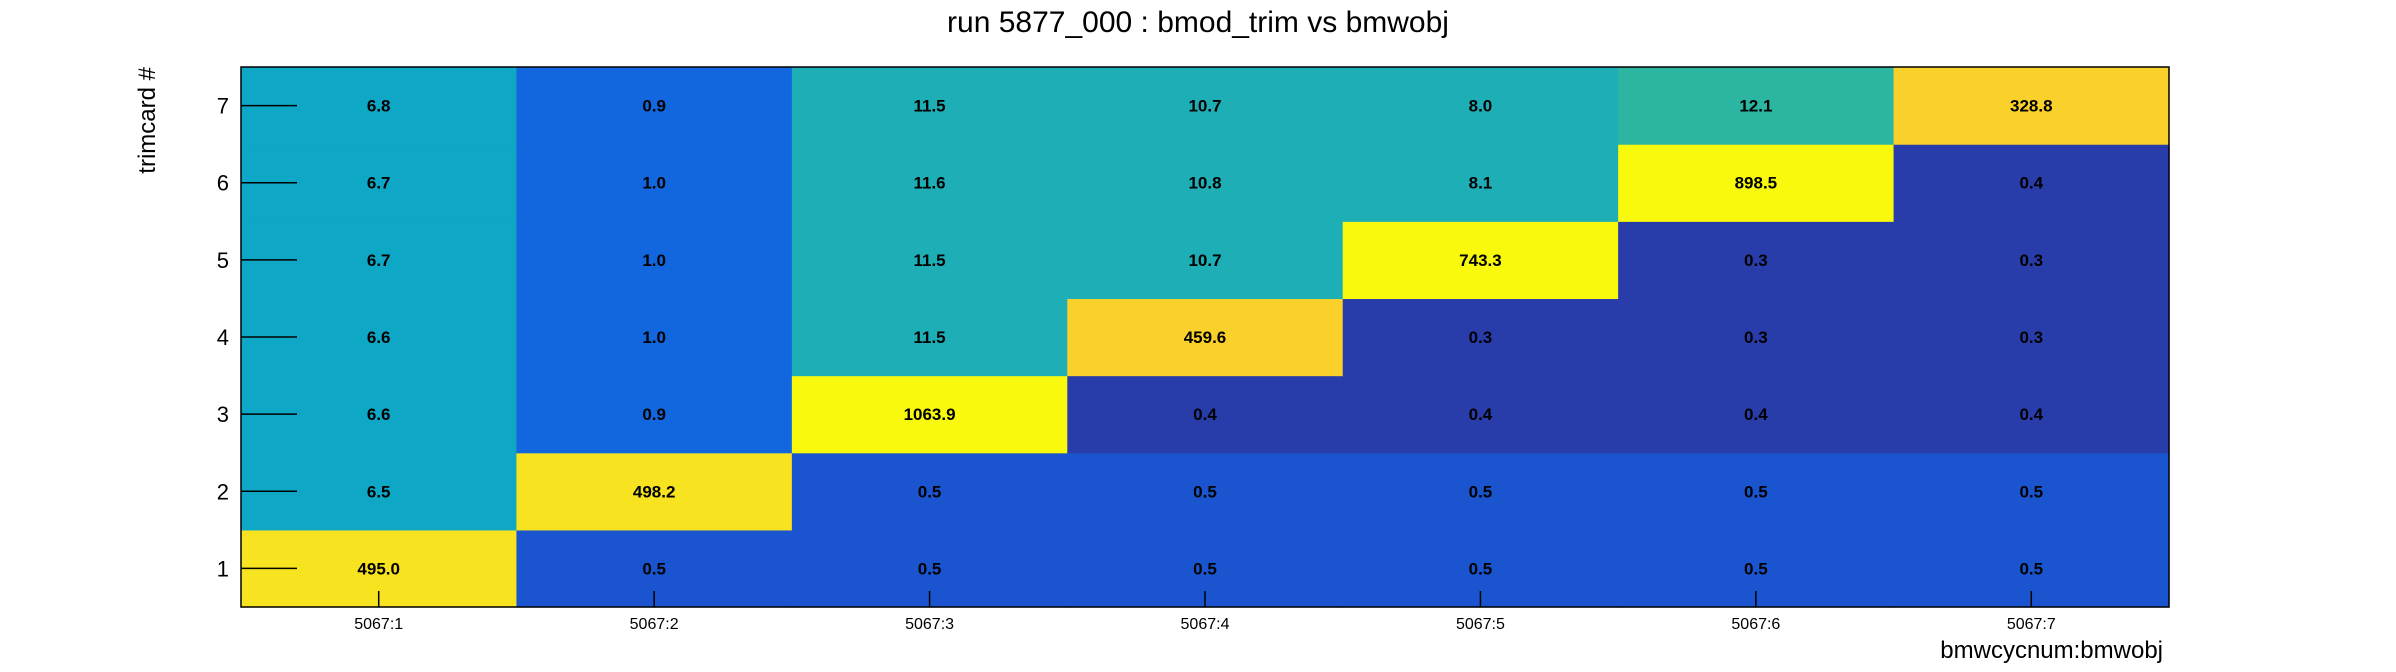 The height and width of the screenshot is (672, 2396). I want to click on cell-value-label: 743.3, so click(1480, 260).